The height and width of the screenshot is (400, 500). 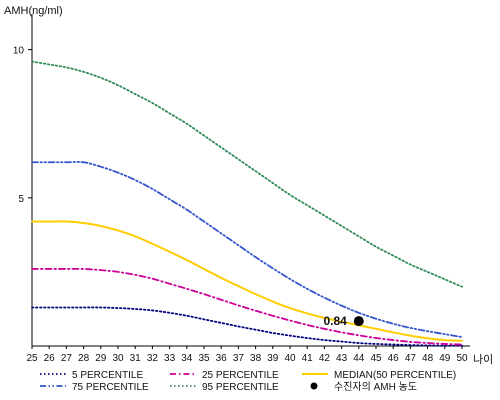 What do you see at coordinates (256, 358) in the screenshot?
I see `x-tick-label: 38` at bounding box center [256, 358].